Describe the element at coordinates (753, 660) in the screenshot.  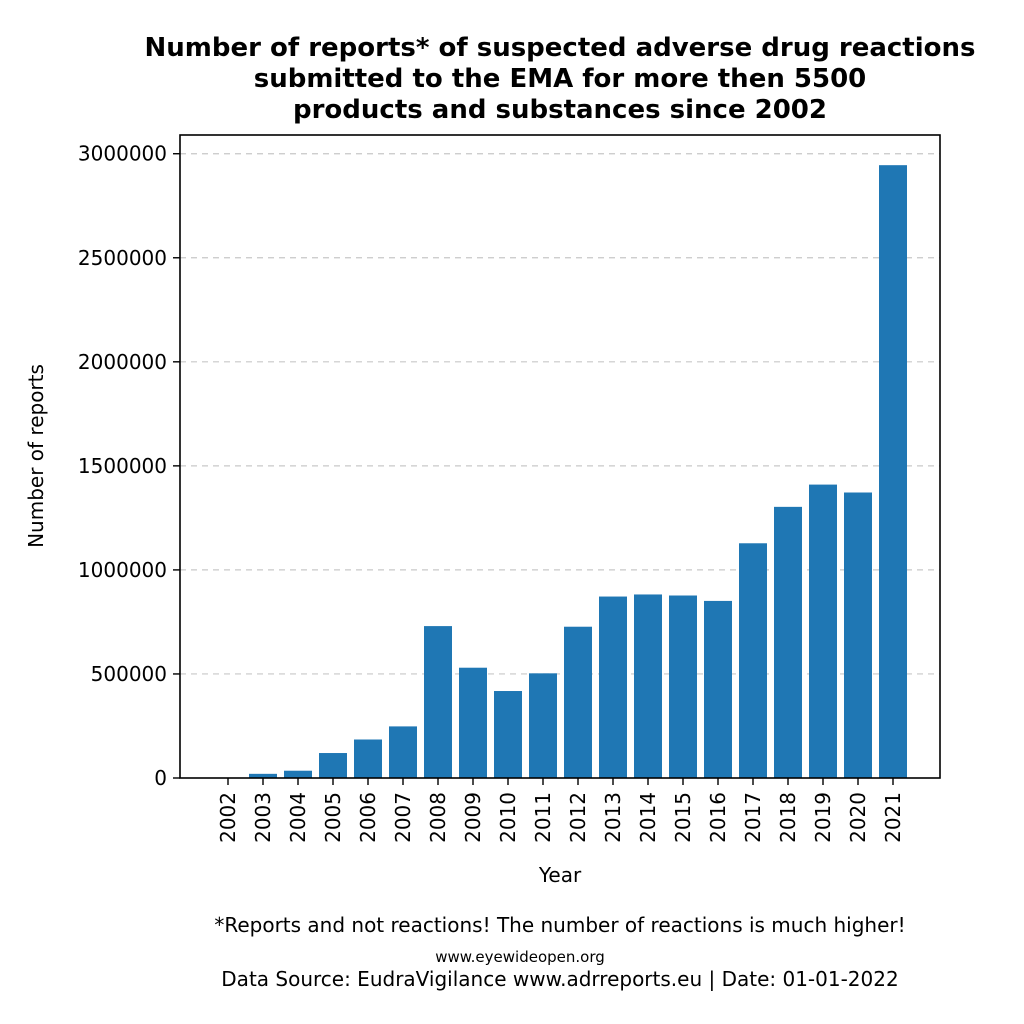
I see `bar-2017` at that location.